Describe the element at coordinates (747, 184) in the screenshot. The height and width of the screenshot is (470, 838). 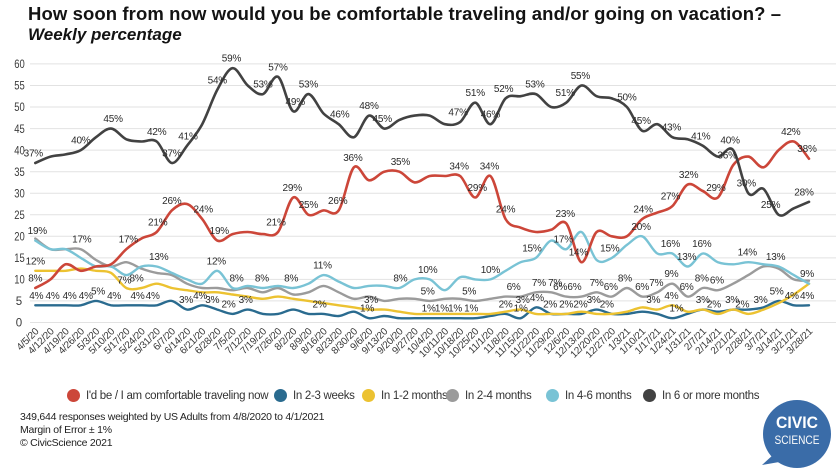
I see `svg-text: 30%` at that location.